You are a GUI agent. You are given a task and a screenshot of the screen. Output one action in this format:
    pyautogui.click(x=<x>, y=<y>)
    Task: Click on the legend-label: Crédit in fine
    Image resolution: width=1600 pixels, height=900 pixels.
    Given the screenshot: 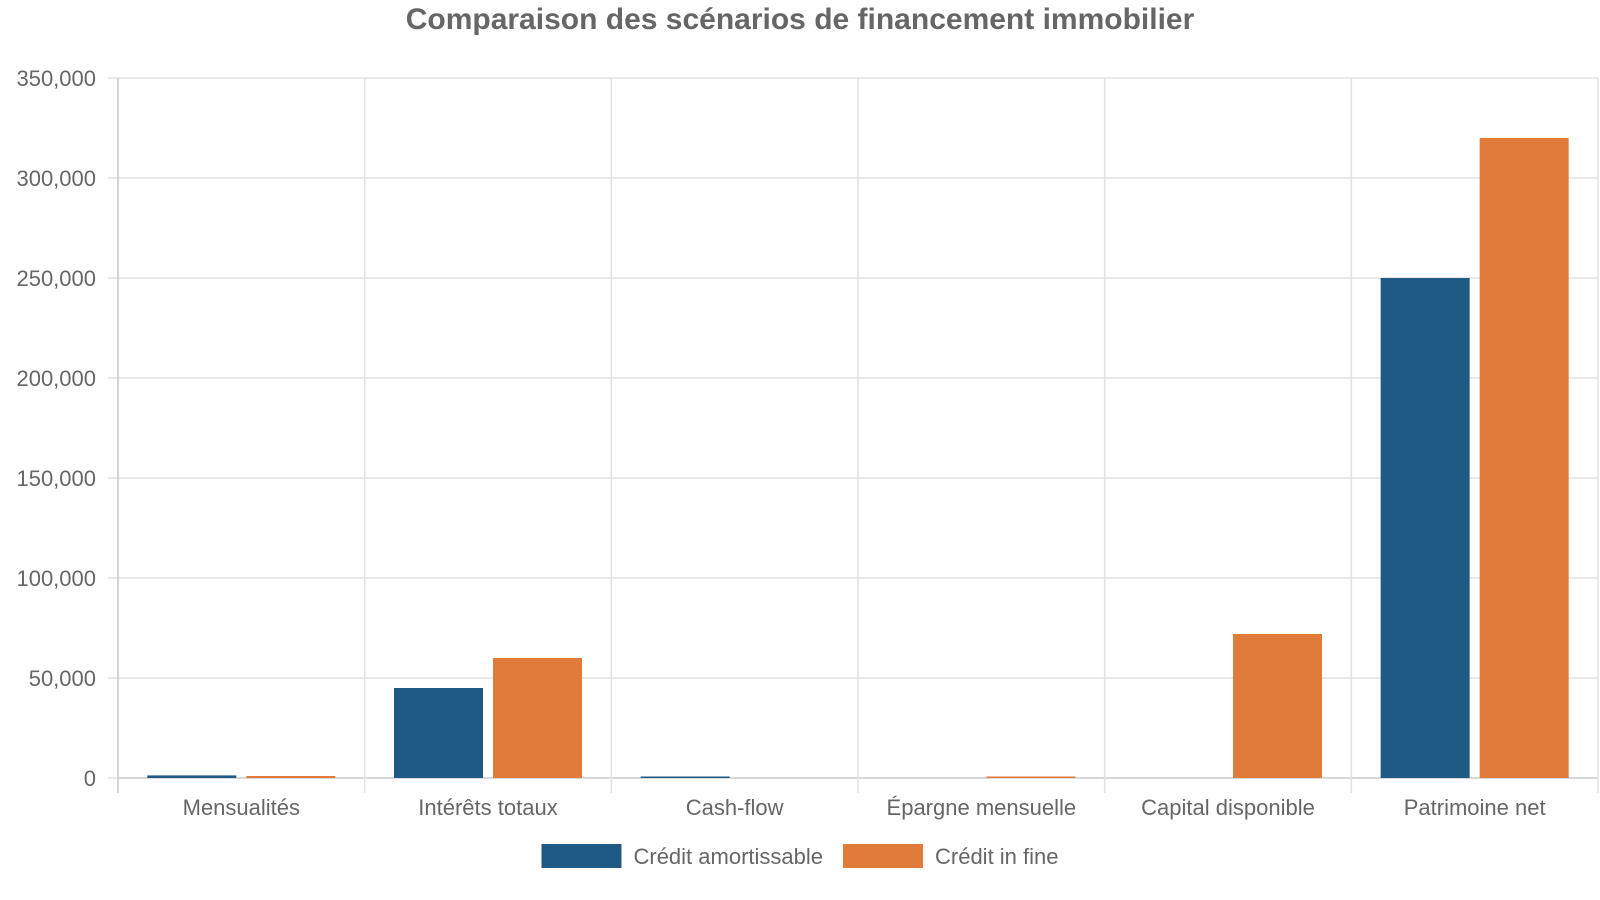 What is the action you would take?
    pyautogui.click(x=997, y=856)
    